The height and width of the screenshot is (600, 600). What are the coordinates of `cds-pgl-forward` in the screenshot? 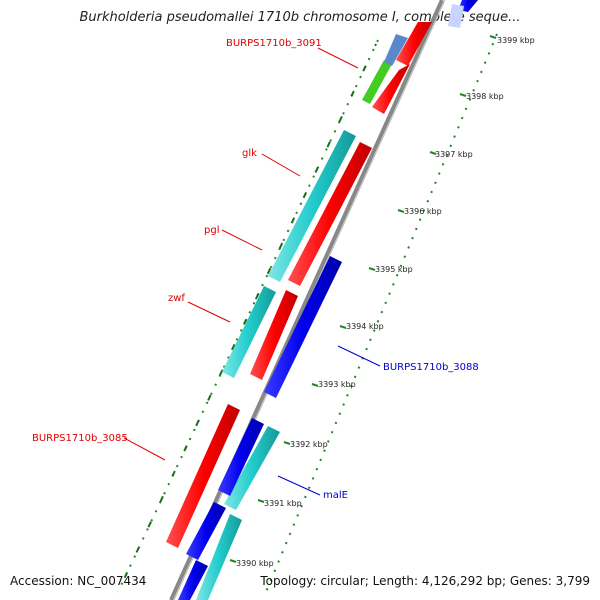 It's located at (274, 335).